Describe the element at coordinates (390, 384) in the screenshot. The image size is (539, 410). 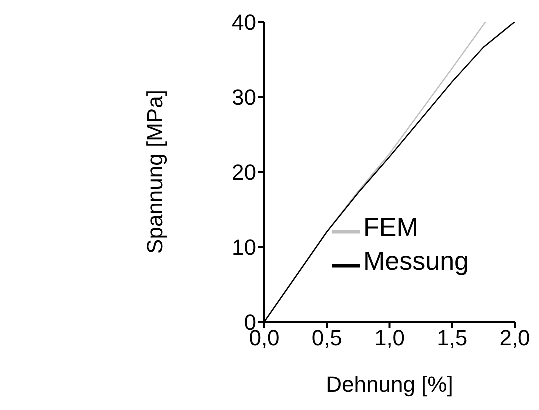
I see `x-axis-title: Dehnung [%]` at that location.